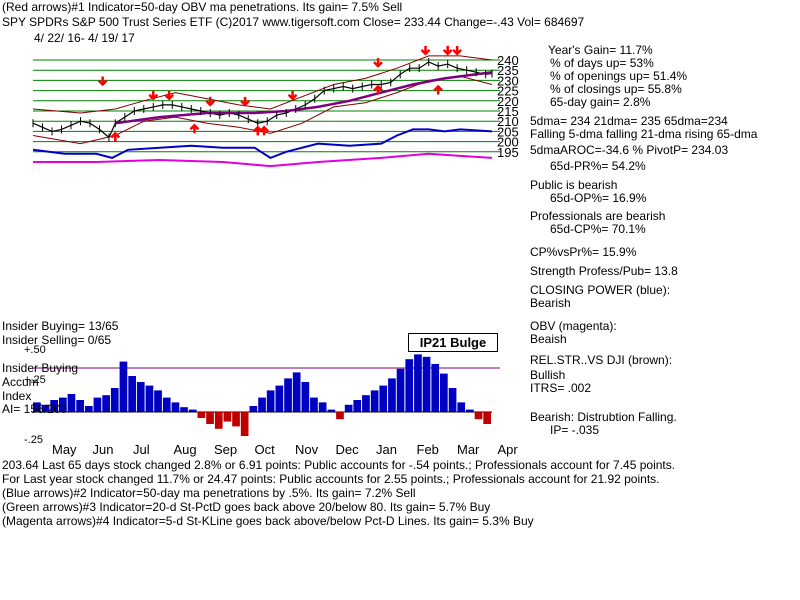  I want to click on professionals-state: Professionals are bearish, so click(598, 216).